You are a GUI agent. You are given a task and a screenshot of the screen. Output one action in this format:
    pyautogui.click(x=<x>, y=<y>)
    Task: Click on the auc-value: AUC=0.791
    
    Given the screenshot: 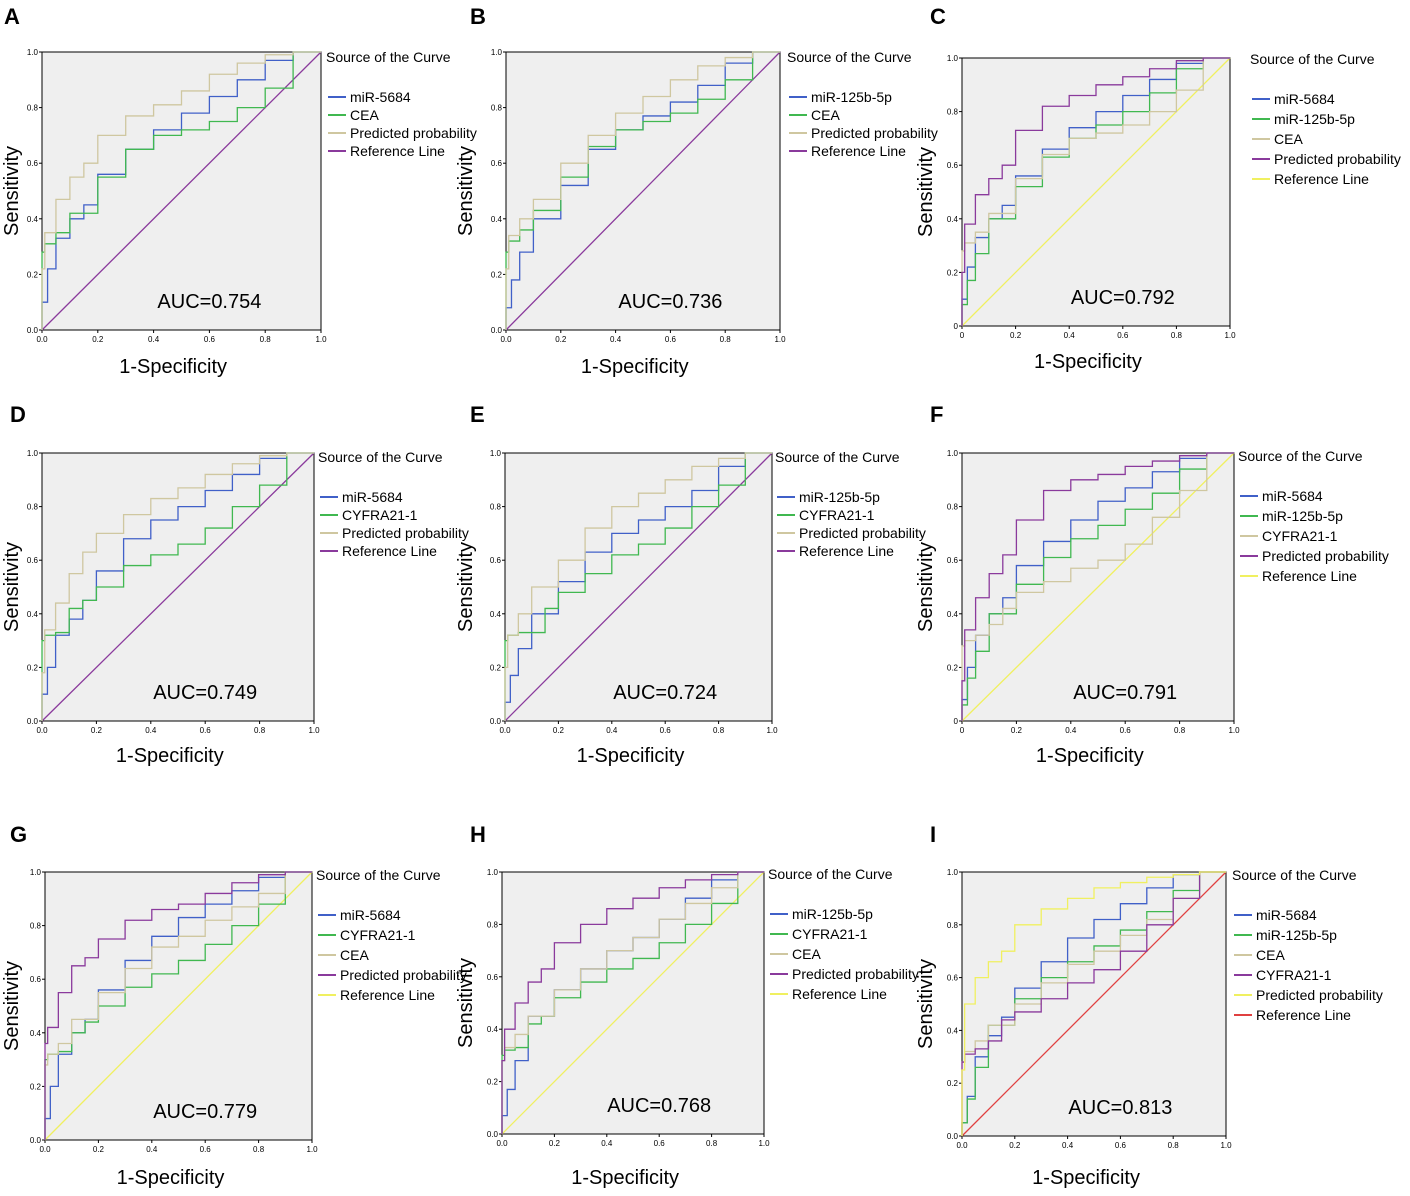 What is the action you would take?
    pyautogui.click(x=1125, y=693)
    